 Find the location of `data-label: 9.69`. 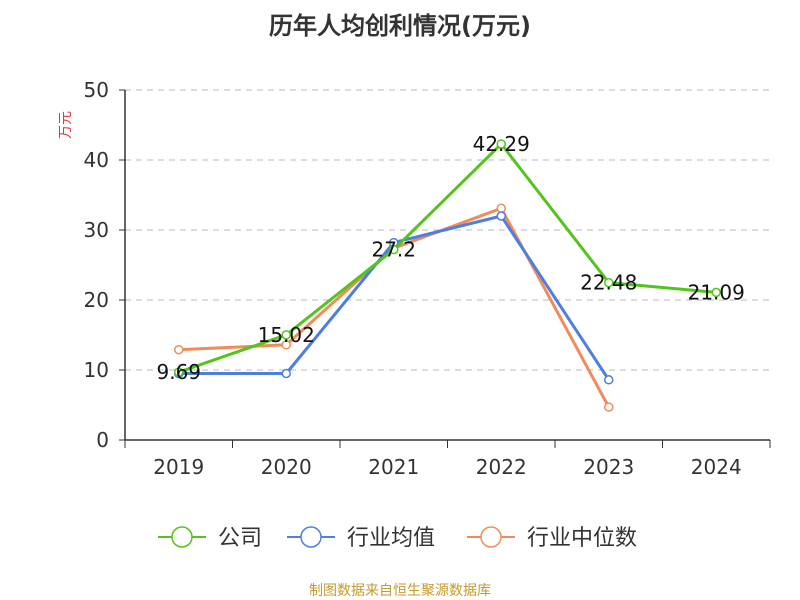

data-label: 9.69 is located at coordinates (178, 372).